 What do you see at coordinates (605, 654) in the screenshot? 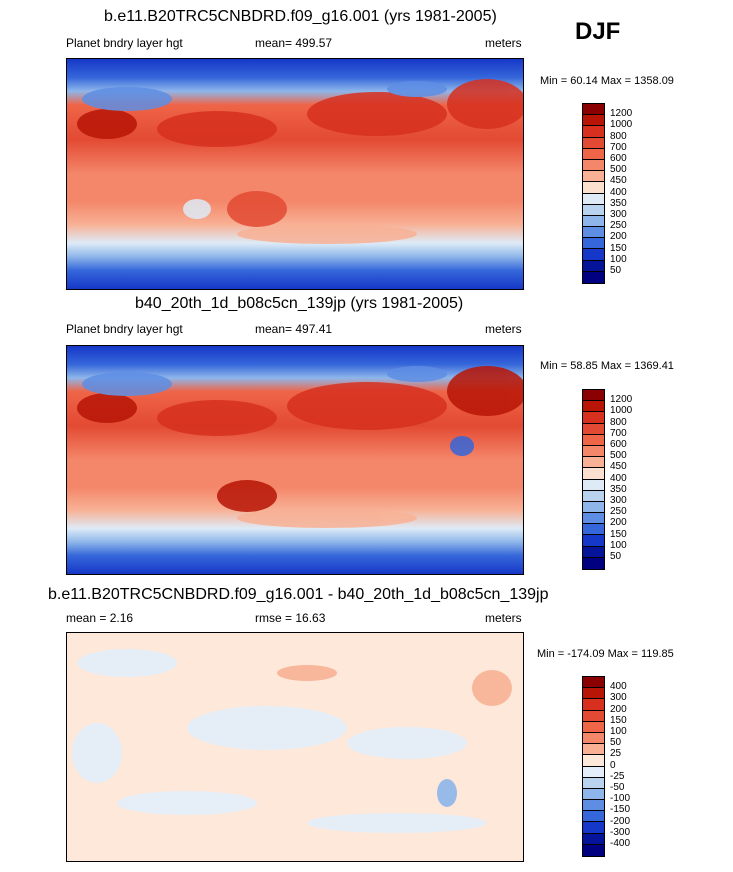
I see `minmax-label: Min = -174.09 Max = 119.85` at bounding box center [605, 654].